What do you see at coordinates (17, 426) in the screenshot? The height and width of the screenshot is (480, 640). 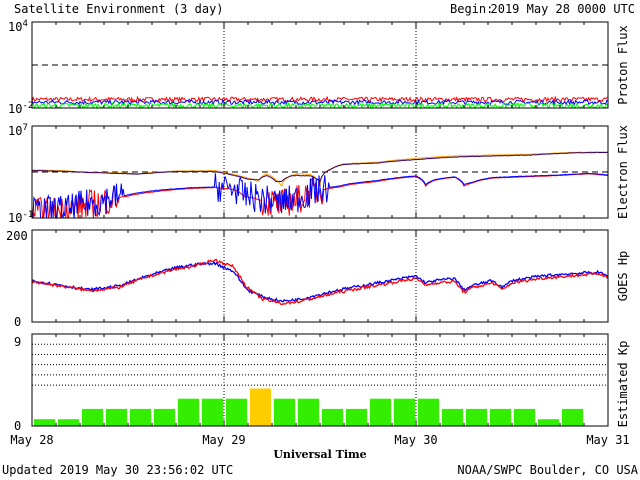 I see `kp-ytick-bottom: 0` at bounding box center [17, 426].